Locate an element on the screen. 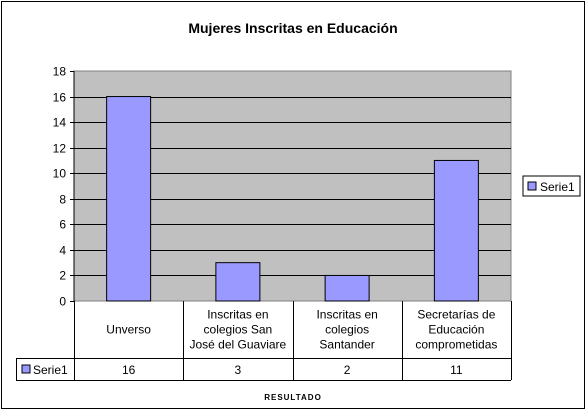 The height and width of the screenshot is (412, 588). x-tick-label: colegios San is located at coordinates (238, 330).